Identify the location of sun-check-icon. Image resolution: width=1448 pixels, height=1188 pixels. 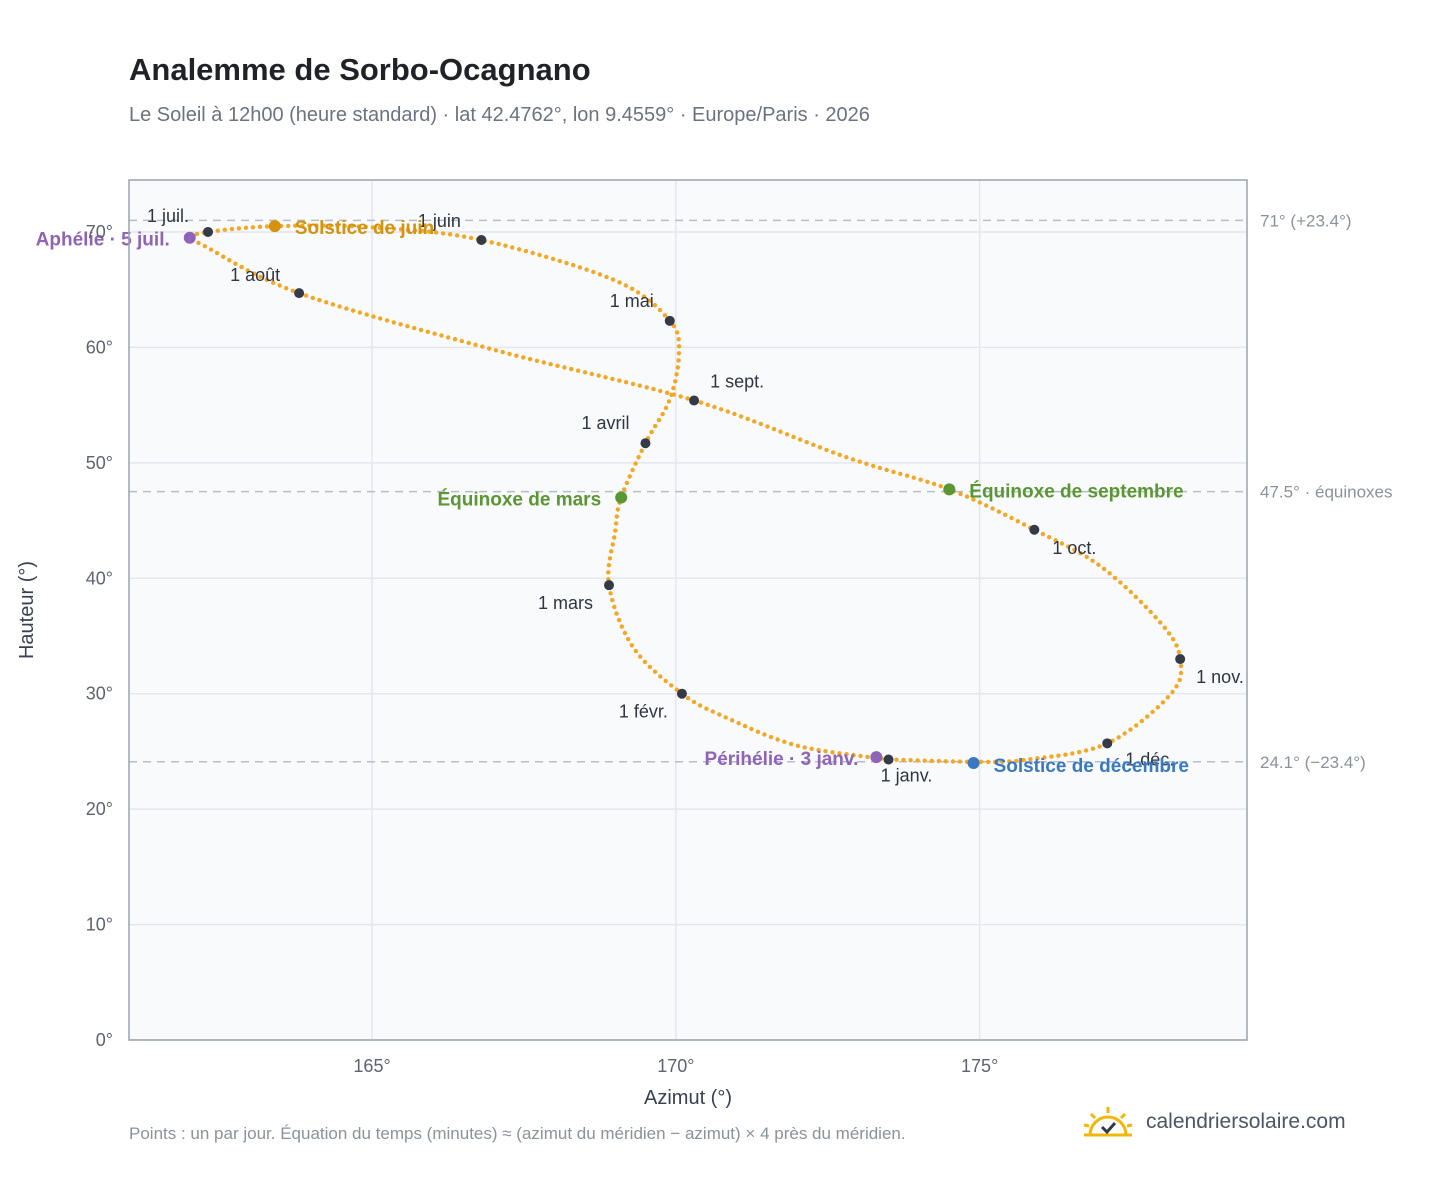
(1108, 1122).